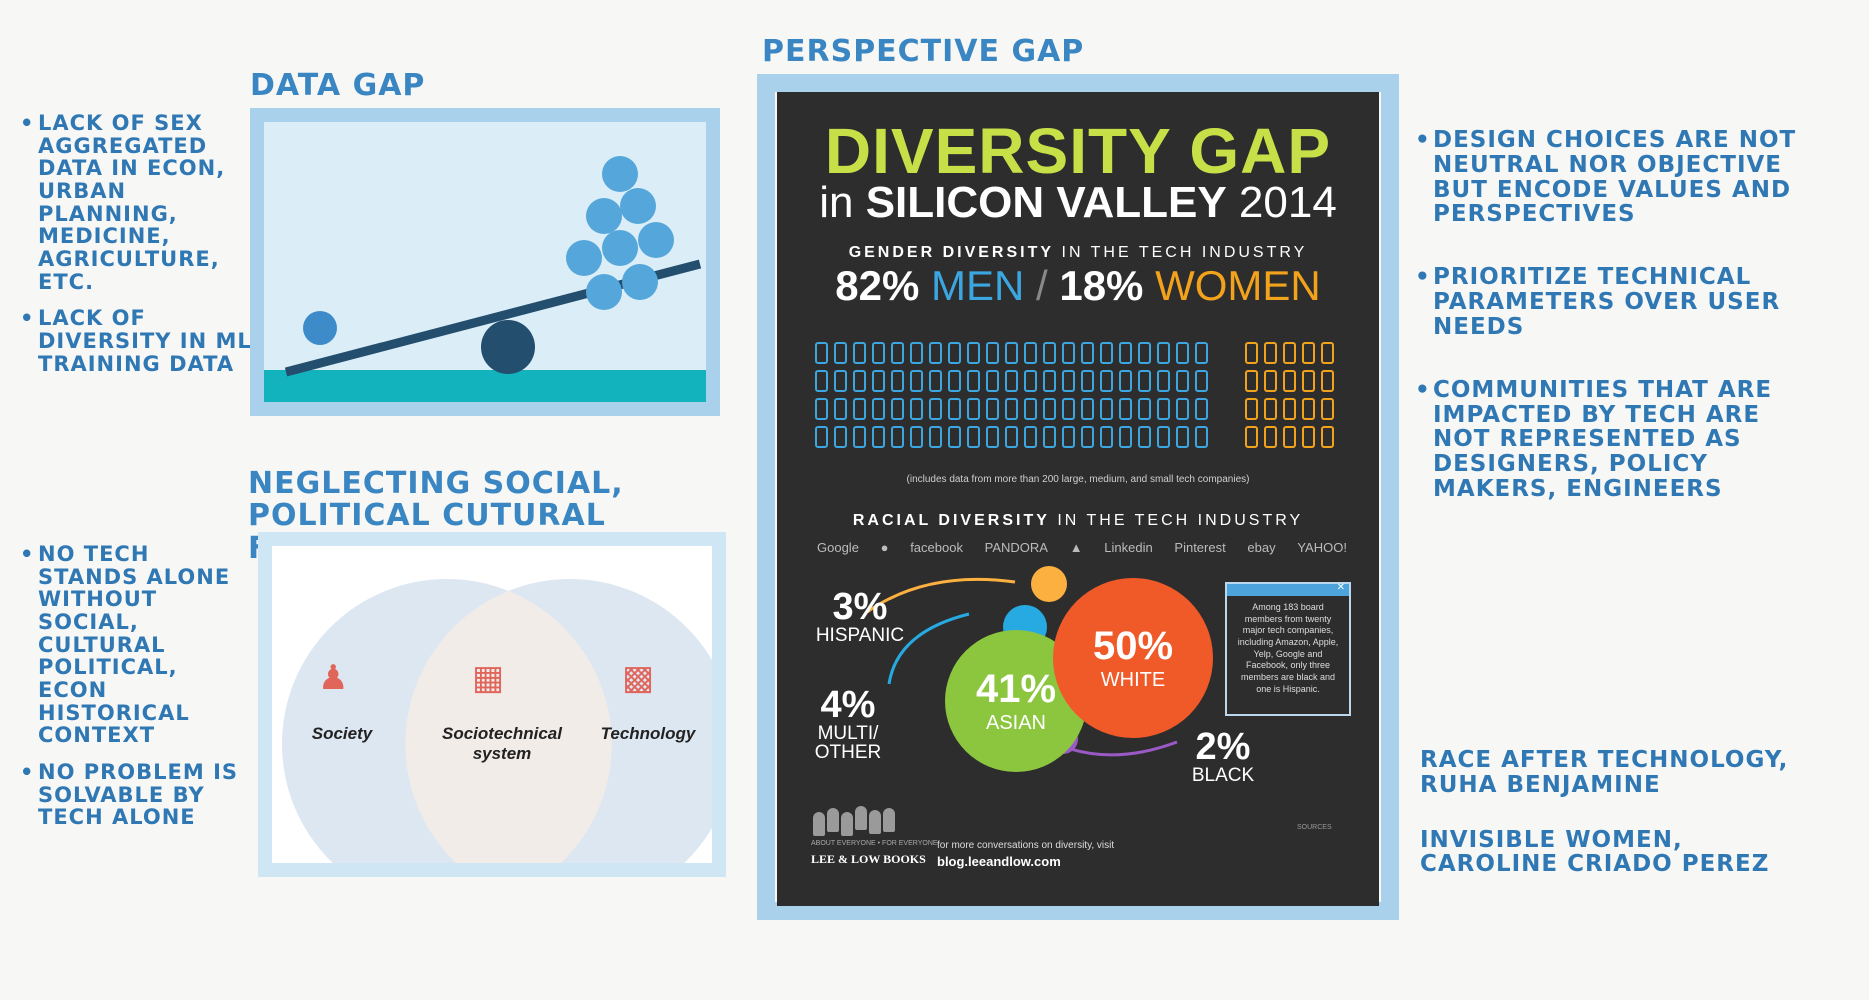 The height and width of the screenshot is (1000, 1869). I want to click on logo-facebook: facebook, so click(936, 547).